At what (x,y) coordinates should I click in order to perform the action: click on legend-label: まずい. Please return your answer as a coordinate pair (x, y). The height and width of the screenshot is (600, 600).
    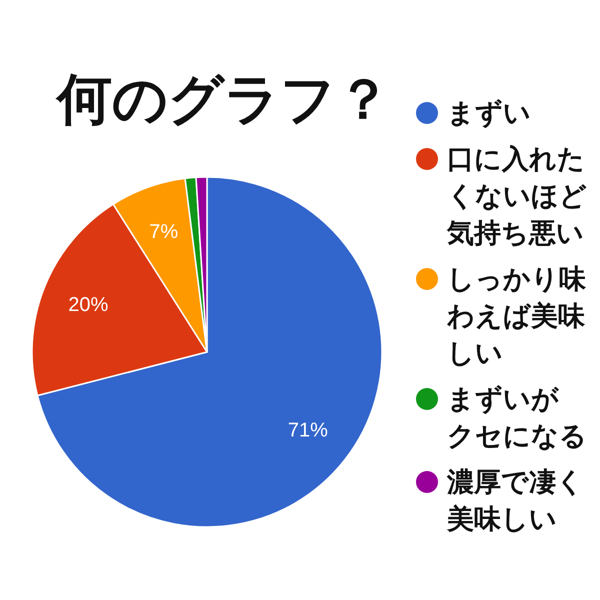
    Looking at the image, I should click on (489, 114).